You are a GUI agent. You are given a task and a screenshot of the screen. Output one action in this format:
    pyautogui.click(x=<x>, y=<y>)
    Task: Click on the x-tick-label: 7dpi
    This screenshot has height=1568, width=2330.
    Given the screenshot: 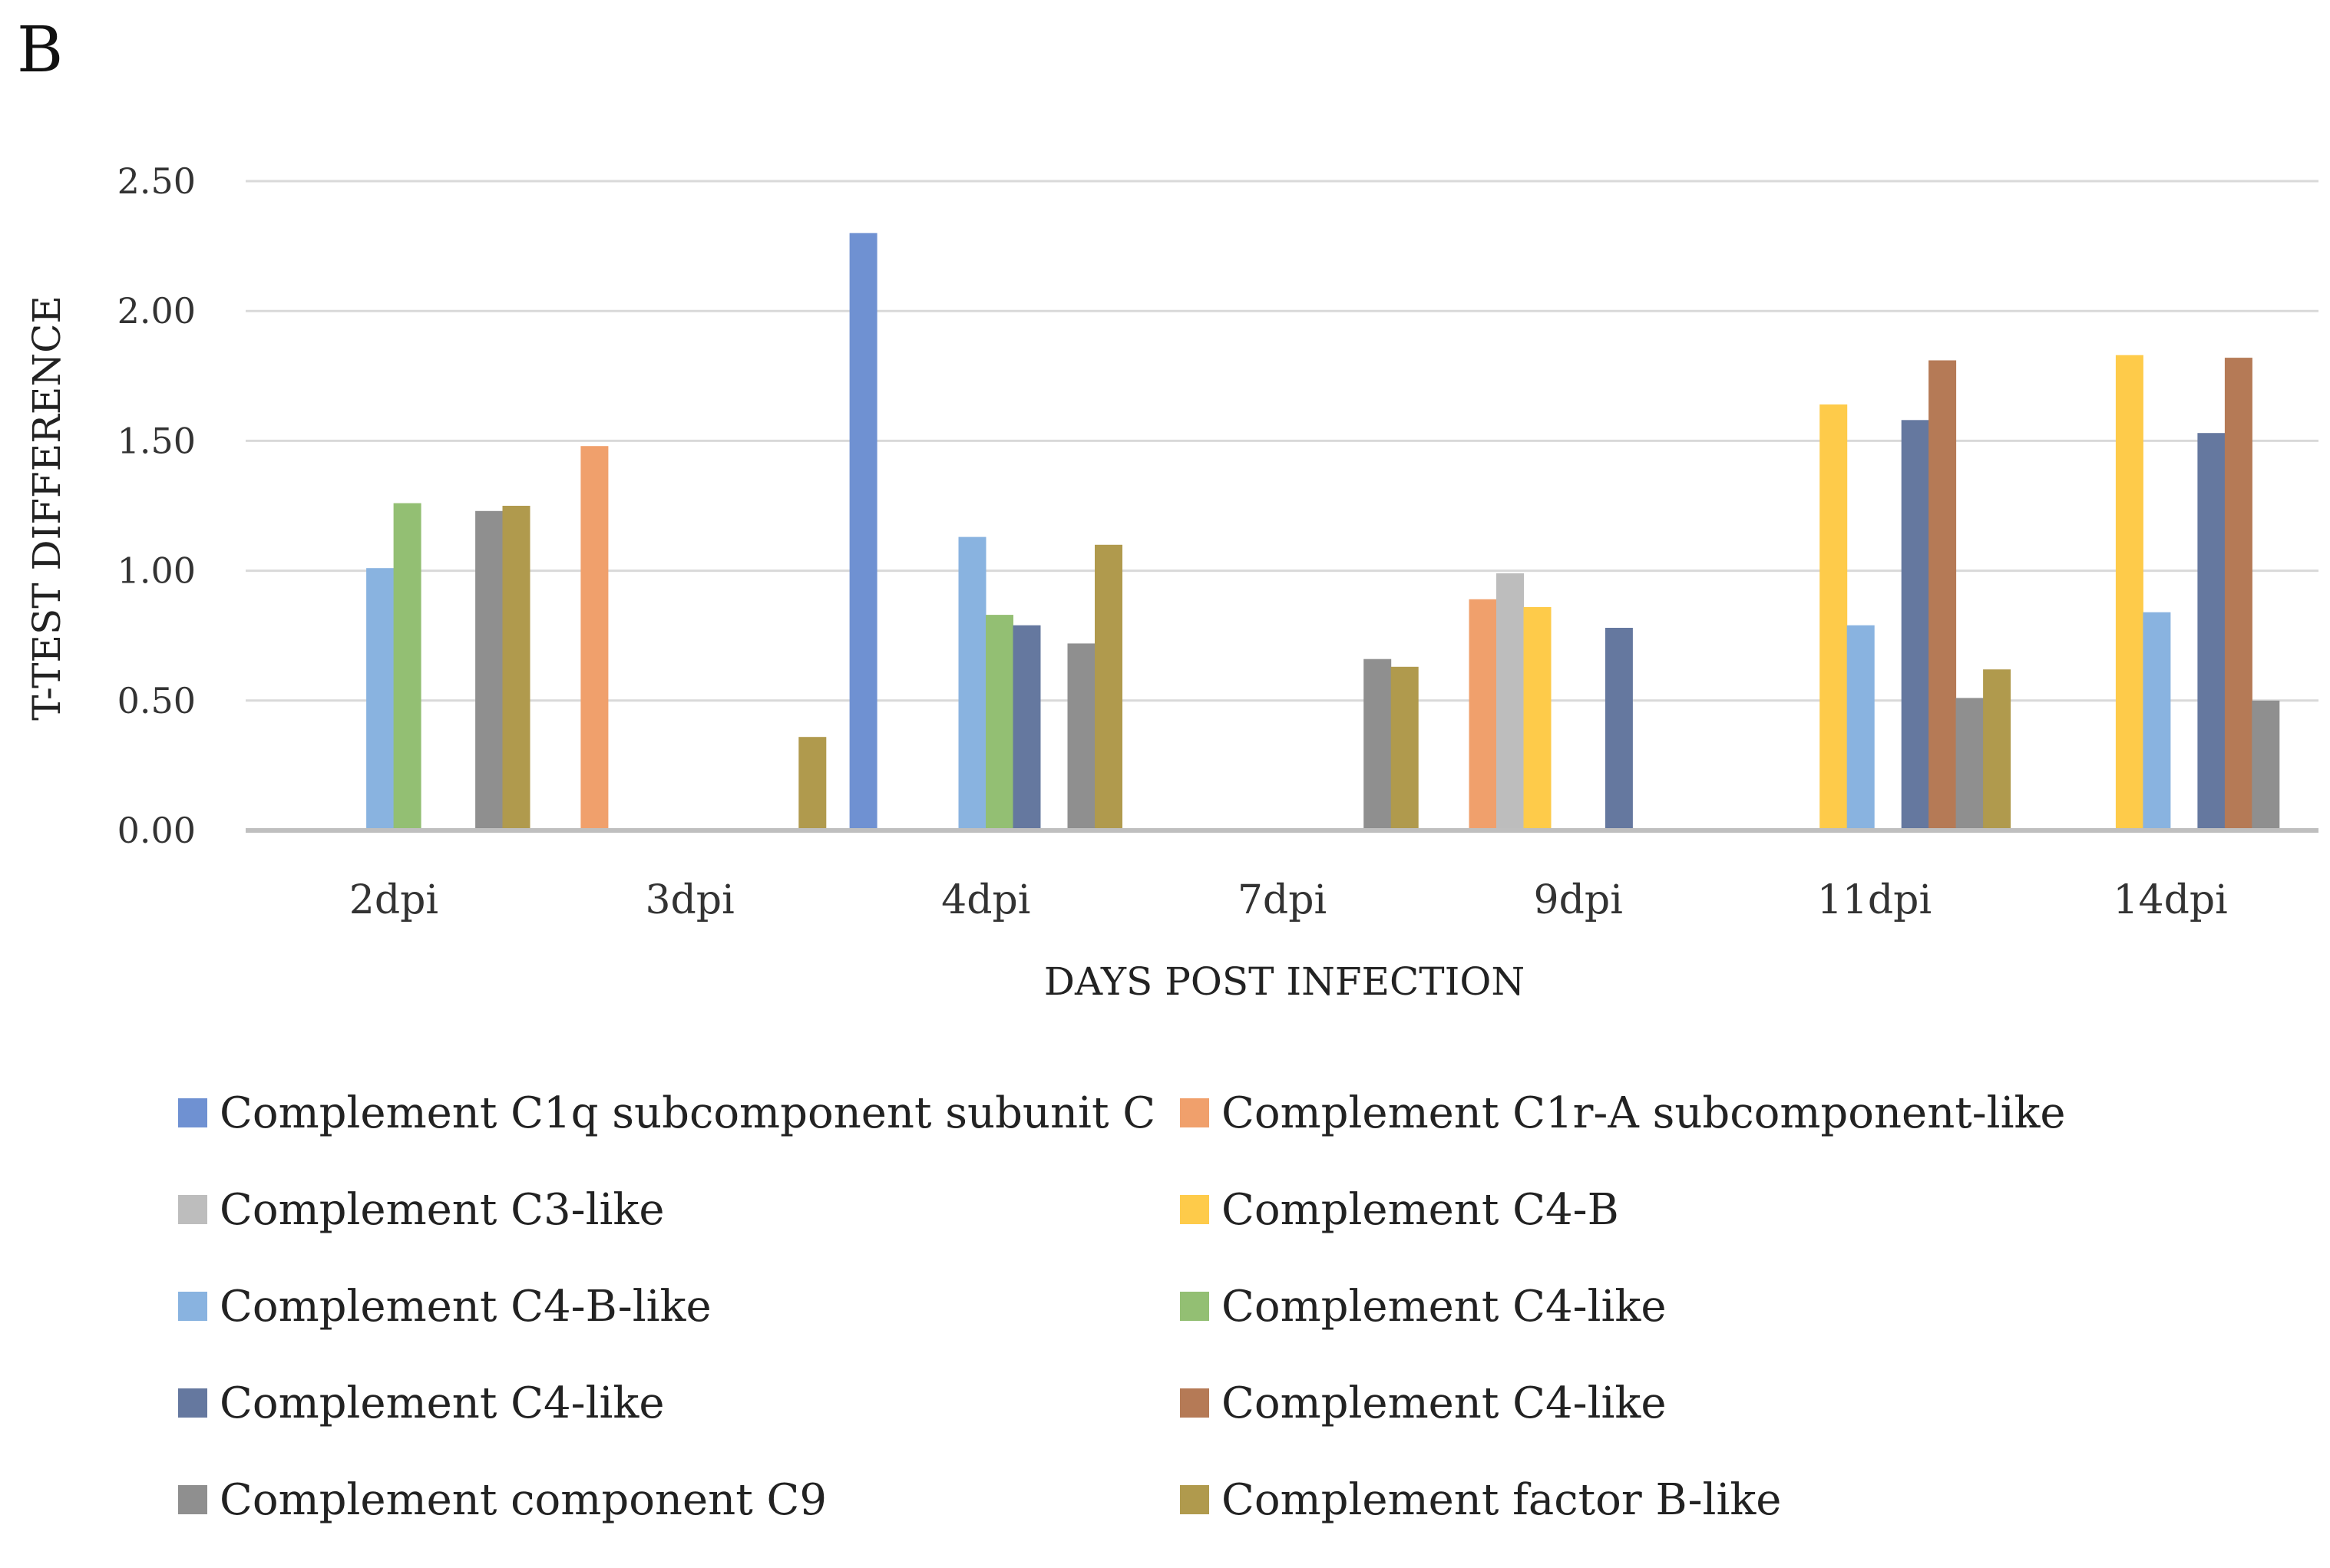 What is the action you would take?
    pyautogui.click(x=1282, y=900)
    